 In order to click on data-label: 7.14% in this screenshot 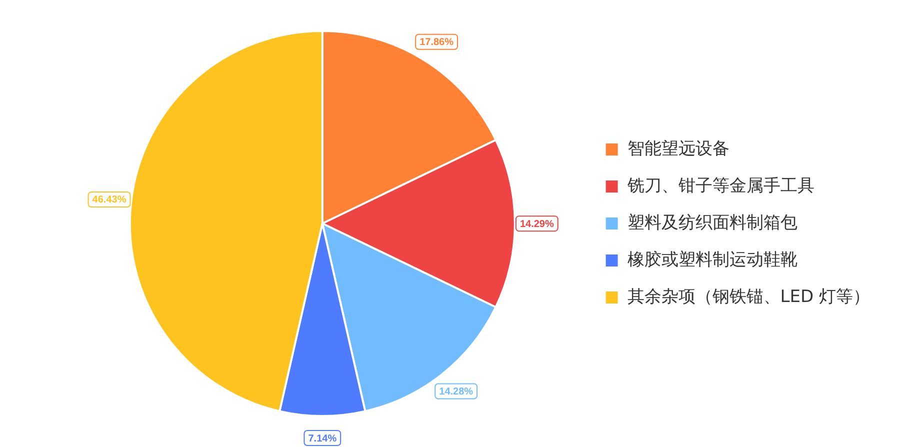, I will do `click(322, 438)`.